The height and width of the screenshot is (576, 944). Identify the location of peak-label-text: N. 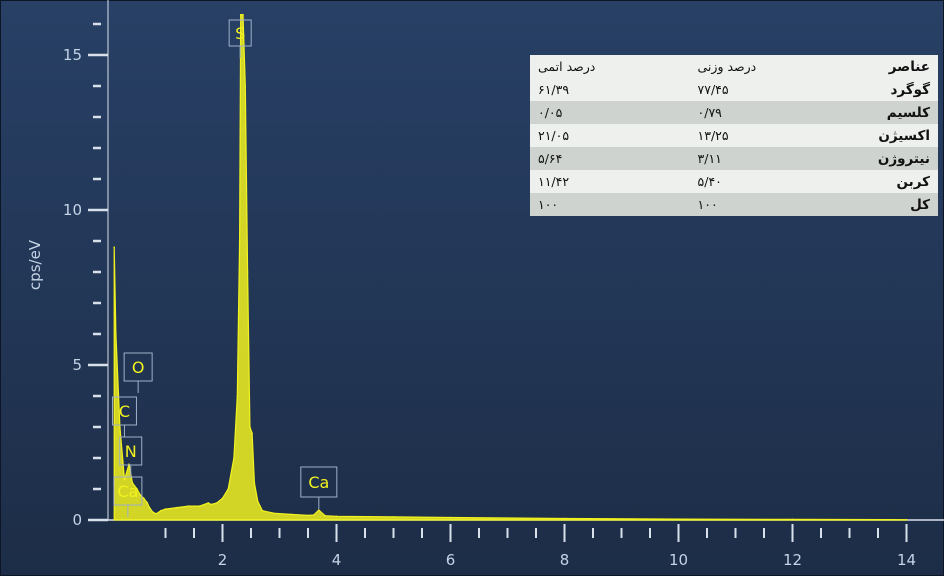
(131, 451).